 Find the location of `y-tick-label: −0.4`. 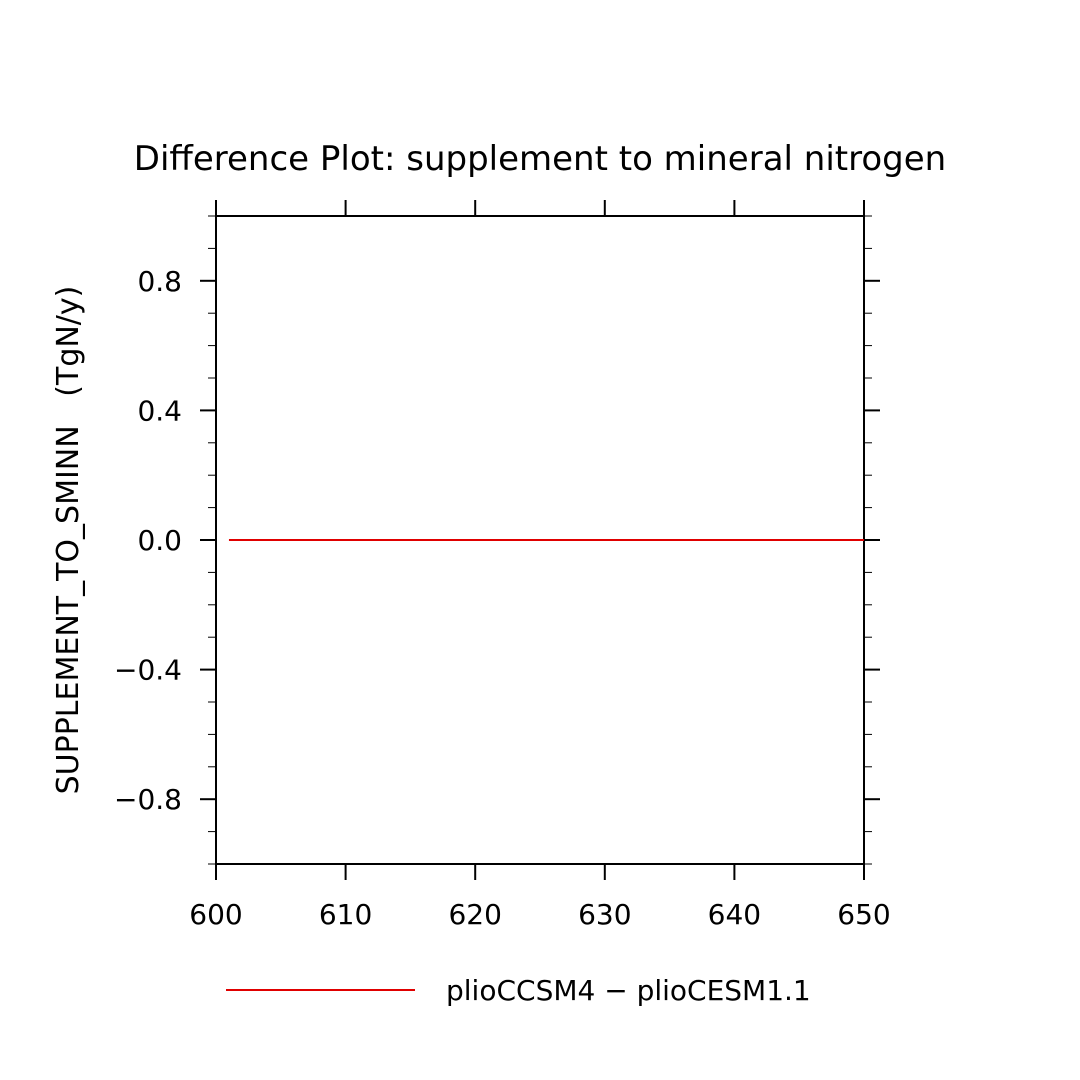

y-tick-label: −0.4 is located at coordinates (148, 670).